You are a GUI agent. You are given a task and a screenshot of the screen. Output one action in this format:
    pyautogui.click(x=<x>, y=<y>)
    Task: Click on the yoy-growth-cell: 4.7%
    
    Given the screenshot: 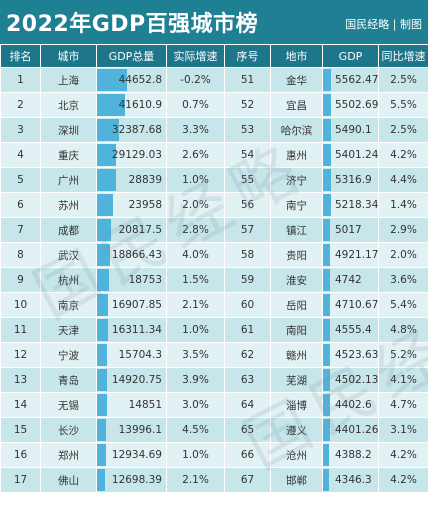 What is the action you would take?
    pyautogui.click(x=403, y=405)
    